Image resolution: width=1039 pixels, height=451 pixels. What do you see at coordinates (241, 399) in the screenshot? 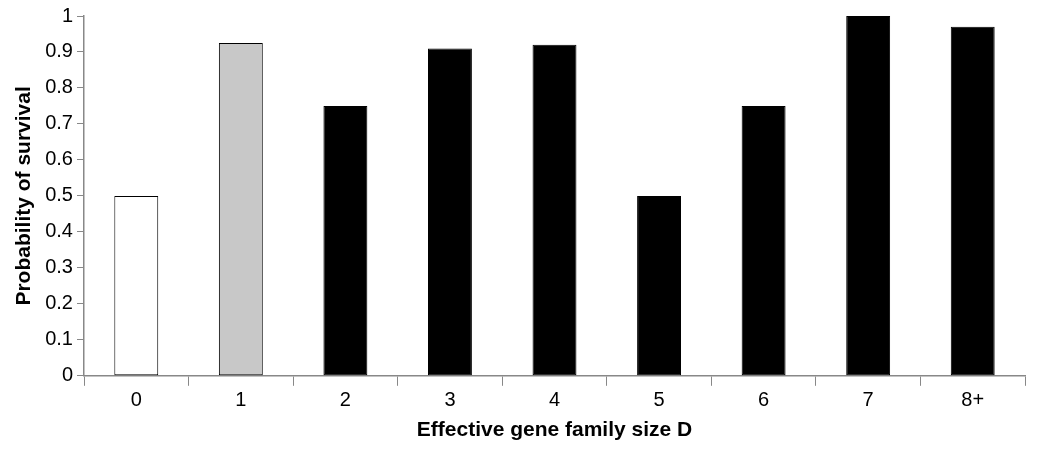
I see `x-tick-label: 1` at bounding box center [241, 399].